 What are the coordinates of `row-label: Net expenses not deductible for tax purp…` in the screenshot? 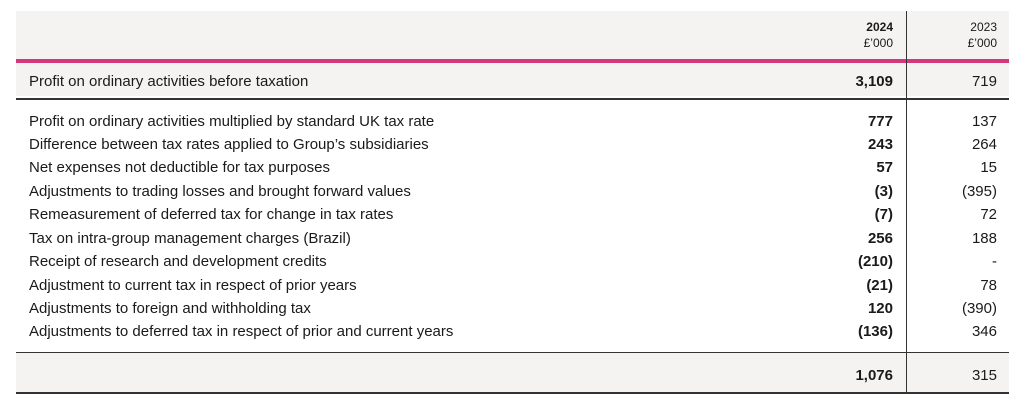 It's located at (180, 167).